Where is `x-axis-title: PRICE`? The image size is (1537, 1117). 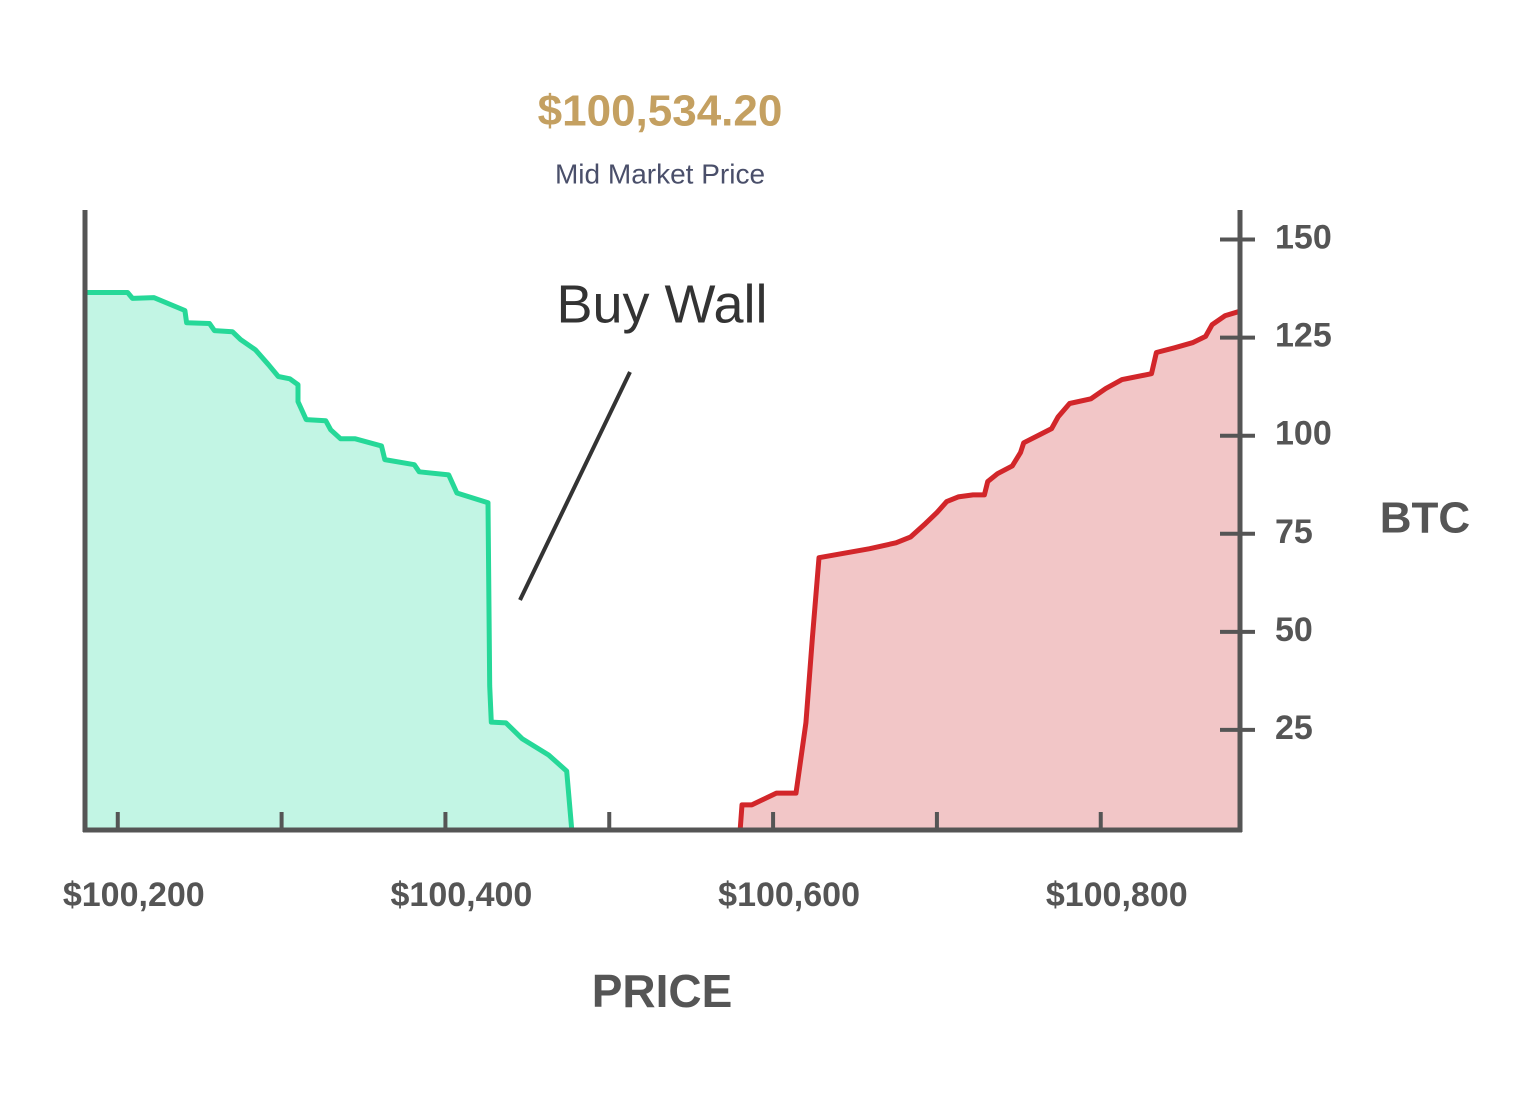 x-axis-title: PRICE is located at coordinates (662, 991).